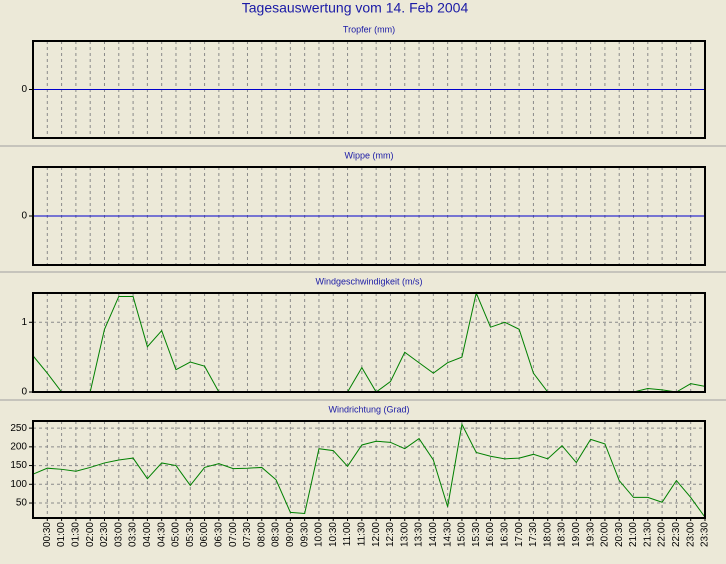  What do you see at coordinates (219, 534) in the screenshot?
I see `x-tick-label: 06:30` at bounding box center [219, 534].